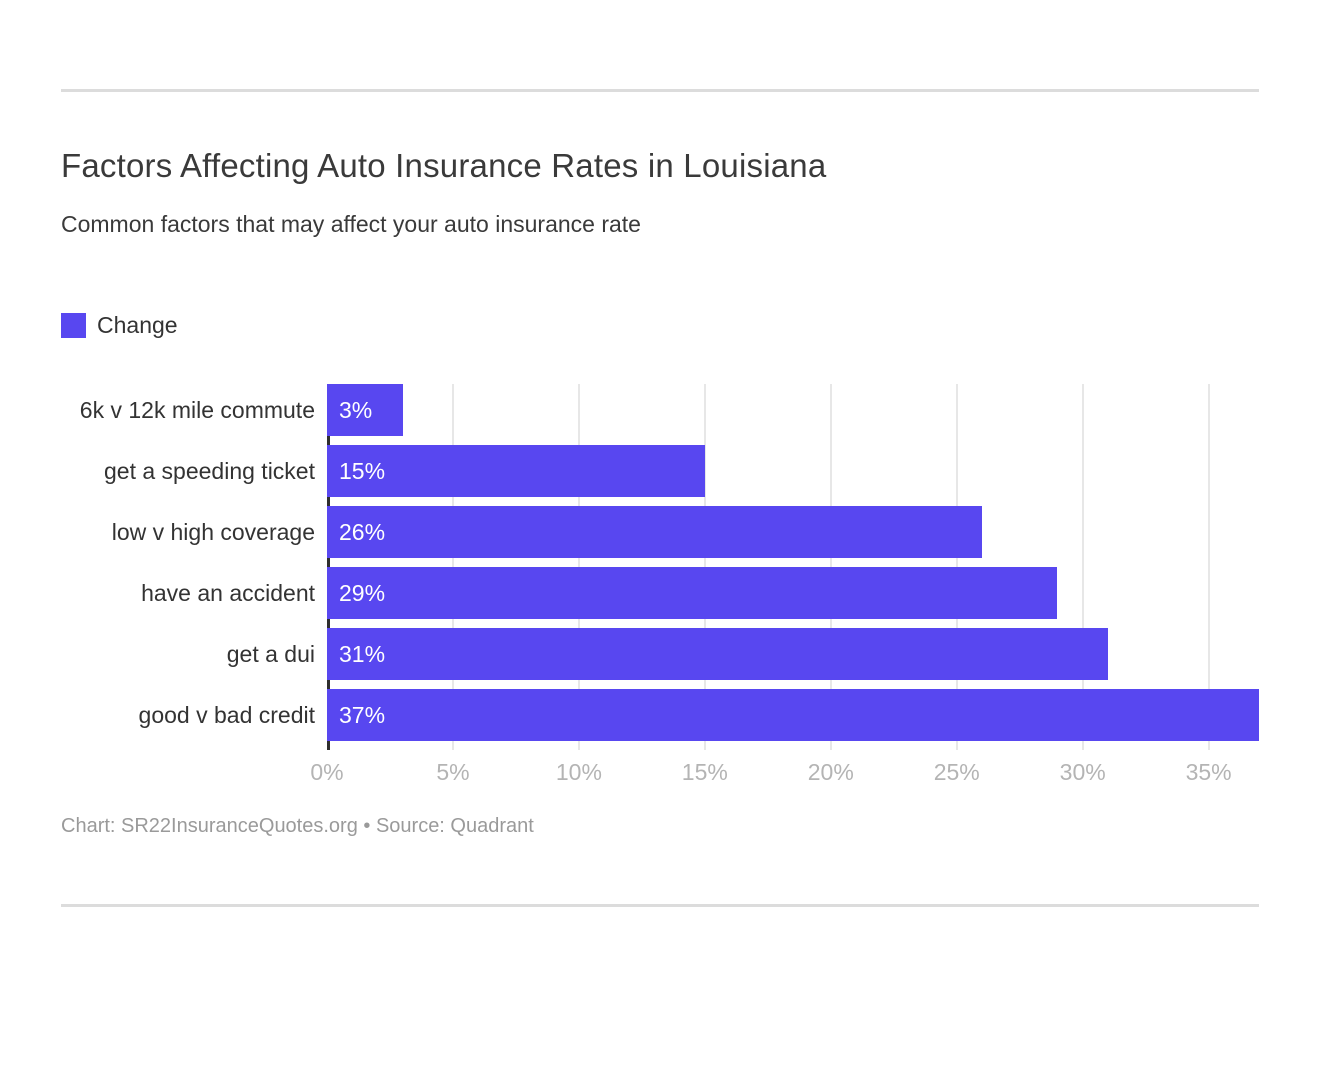  I want to click on bar-track: 37%, so click(793, 715).